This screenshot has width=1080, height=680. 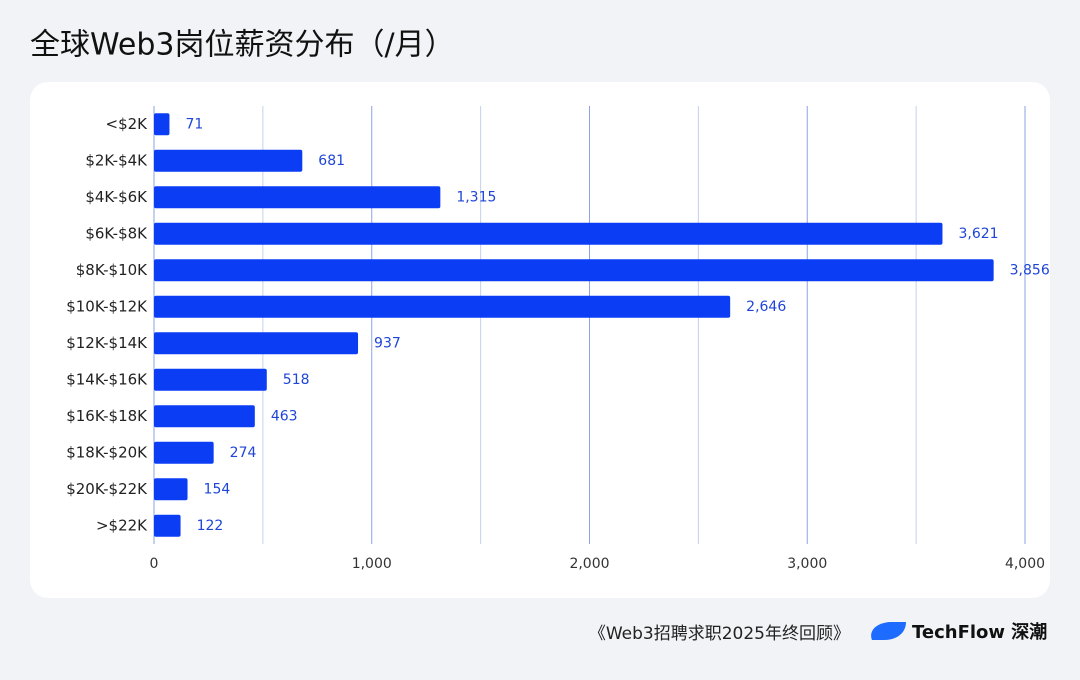 I want to click on footer-brand: TechFlow 深潮, so click(x=979, y=632).